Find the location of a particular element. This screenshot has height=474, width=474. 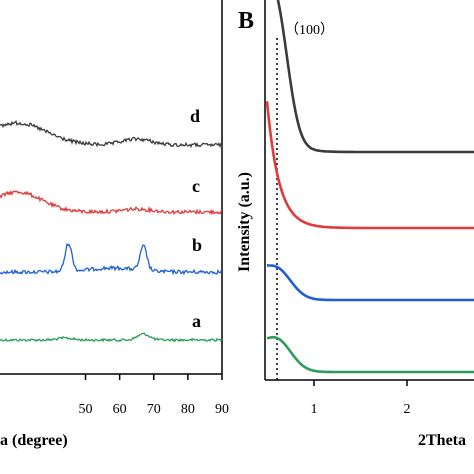

panel-a-x-tick-label: 90 is located at coordinates (222, 409).